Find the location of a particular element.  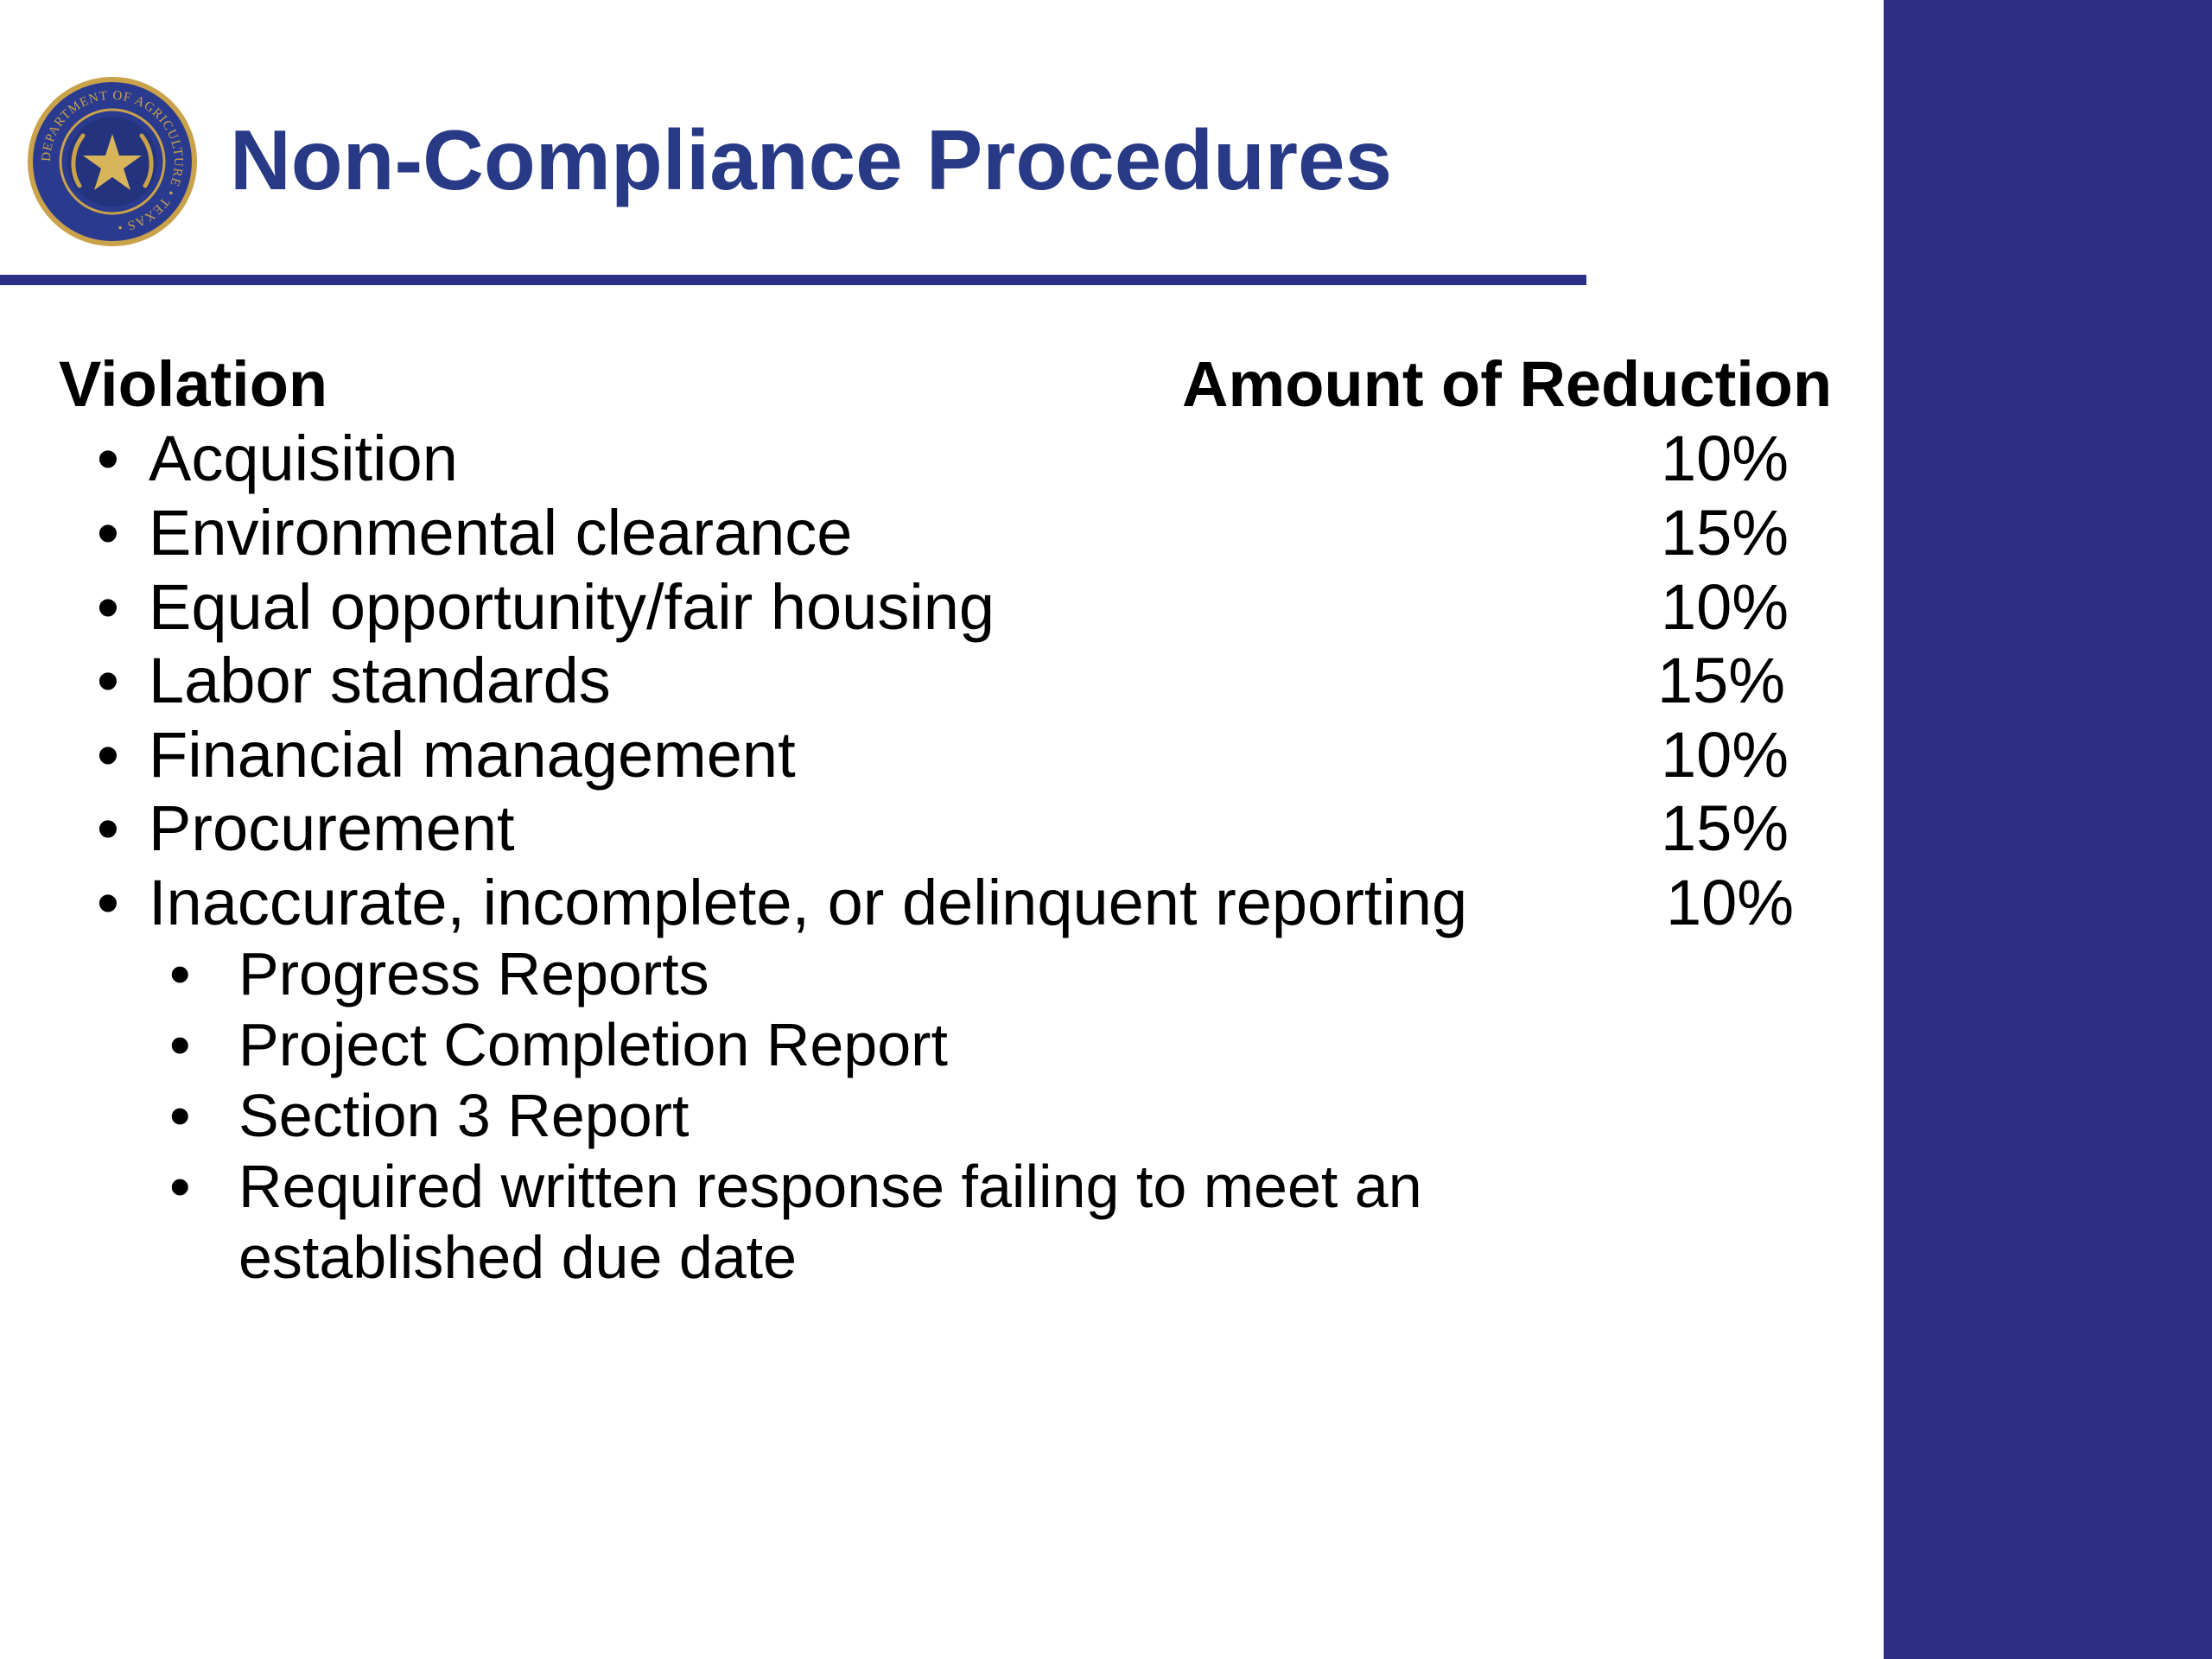

table-row: • Environmental clearance 15% is located at coordinates (942, 533).